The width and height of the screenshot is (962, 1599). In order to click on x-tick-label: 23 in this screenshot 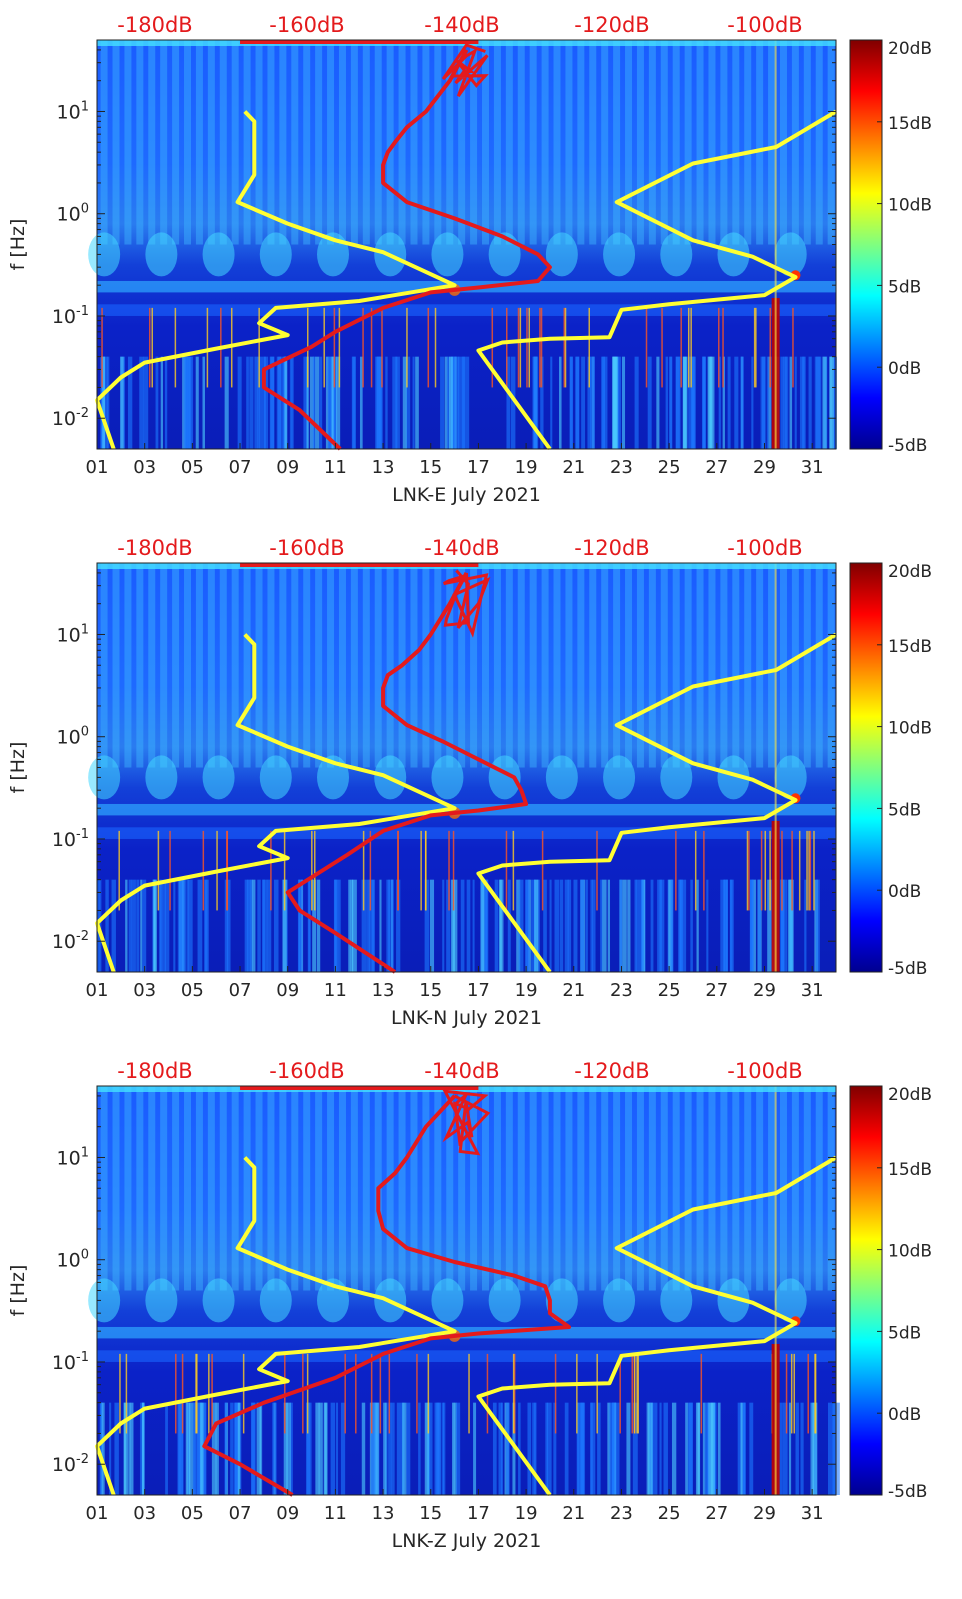, I will do `click(621, 467)`.